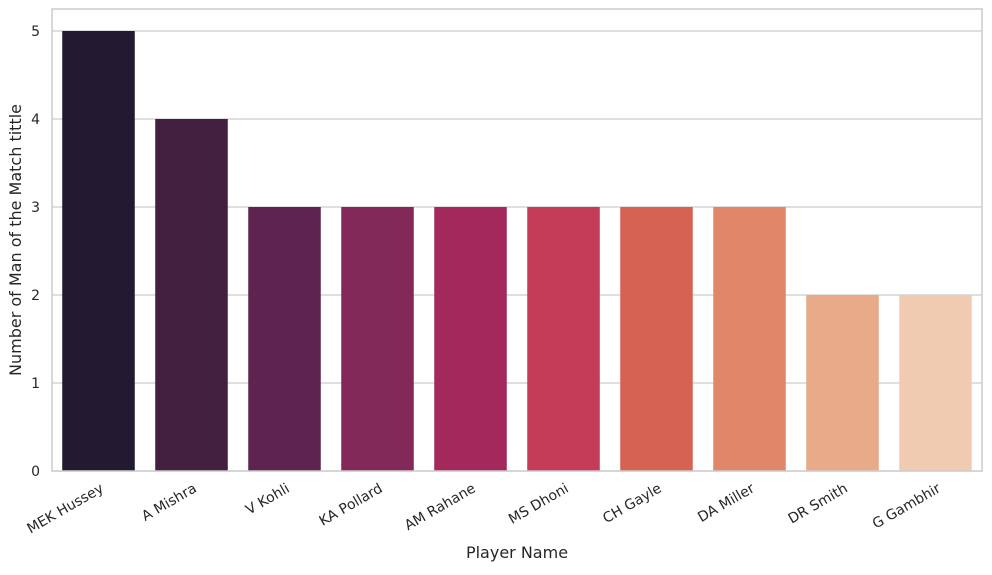 The image size is (992, 575). I want to click on bar-dr-smith, so click(842, 383).